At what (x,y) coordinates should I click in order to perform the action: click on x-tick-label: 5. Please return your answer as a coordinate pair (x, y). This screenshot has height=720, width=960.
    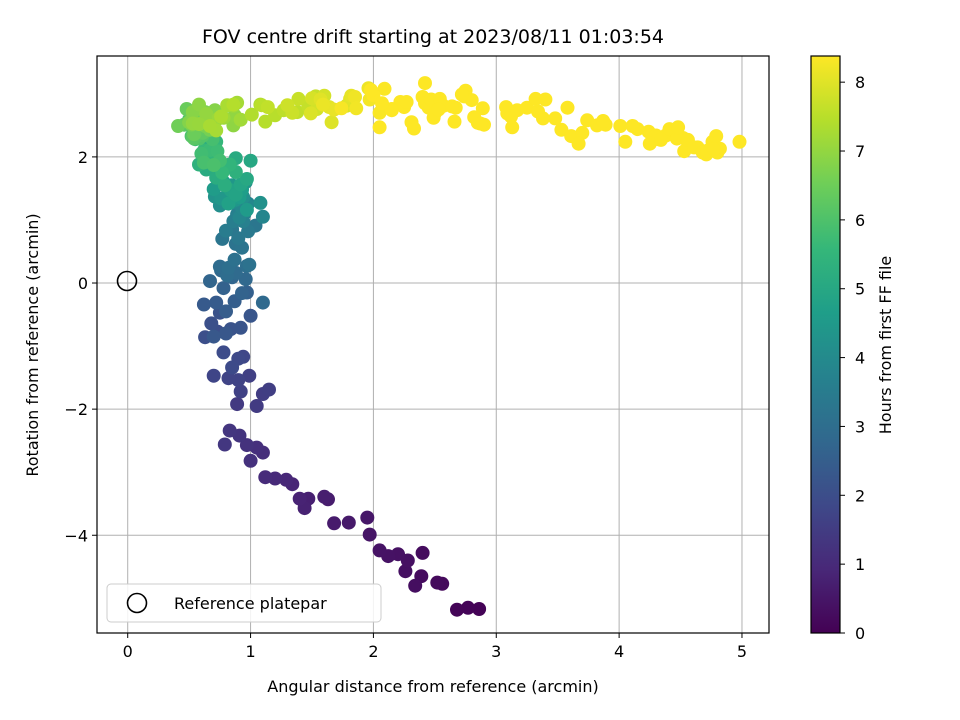
    Looking at the image, I should click on (742, 651).